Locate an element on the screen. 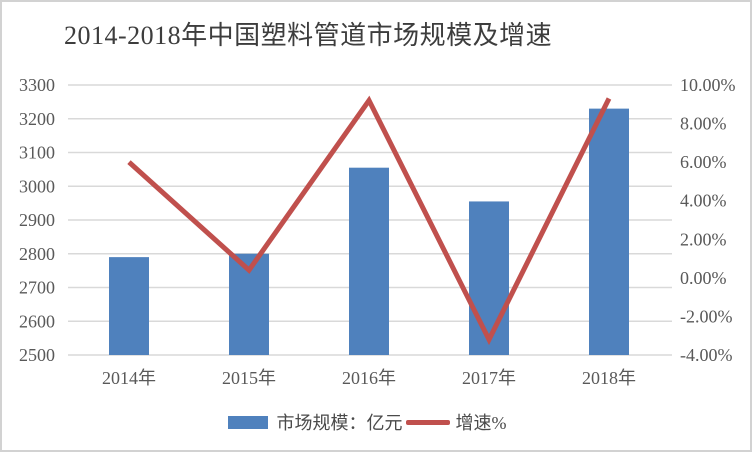 The width and height of the screenshot is (752, 452). right-axis-tick-label: 4.00% is located at coordinates (703, 201).